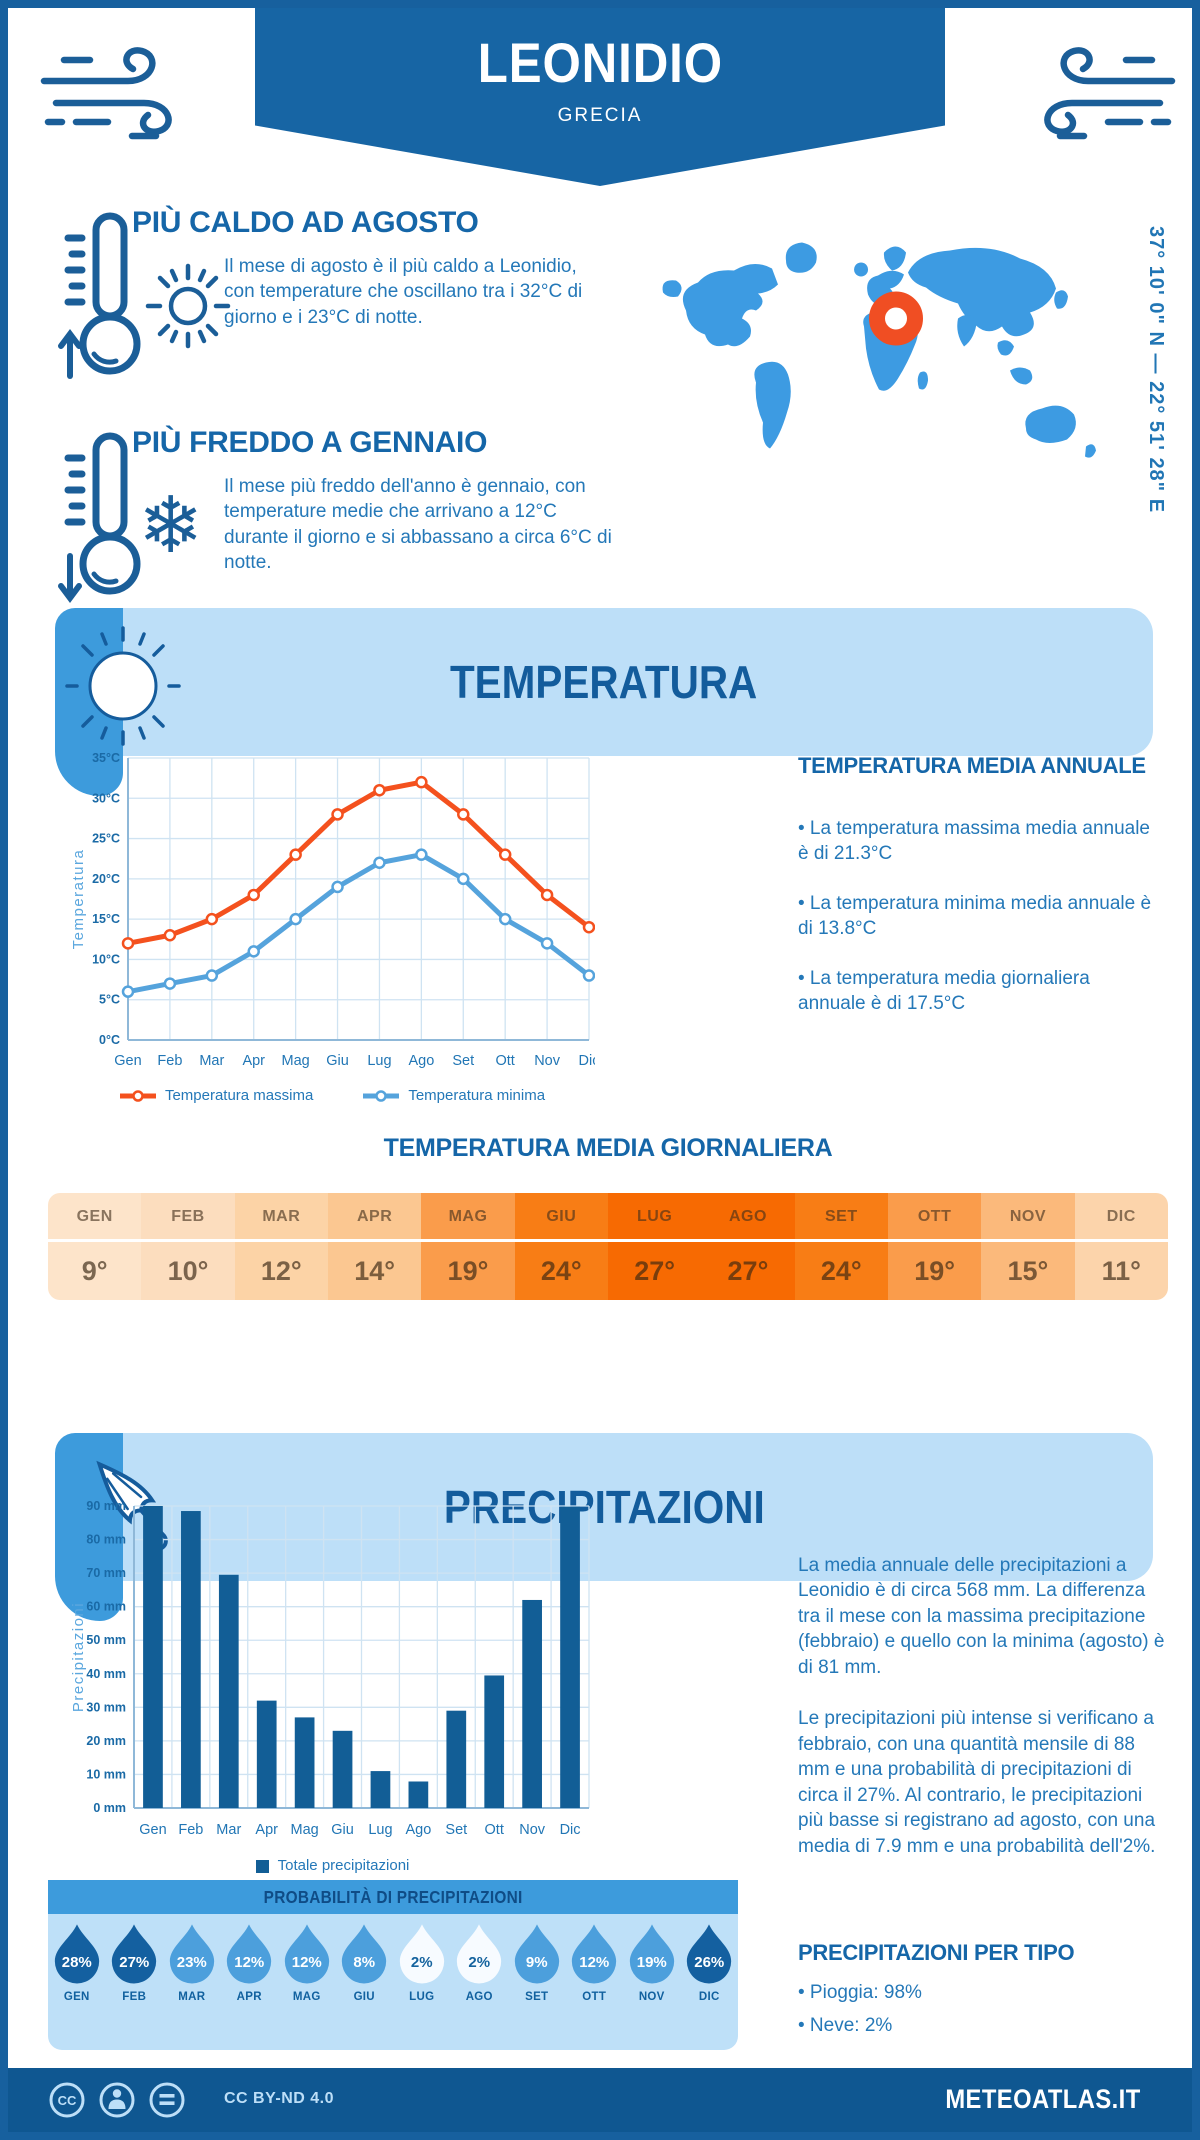 The height and width of the screenshot is (2140, 1200). I want to click on per-tipo-title: PRECIPITAZIONI PER TIPO, so click(936, 1952).